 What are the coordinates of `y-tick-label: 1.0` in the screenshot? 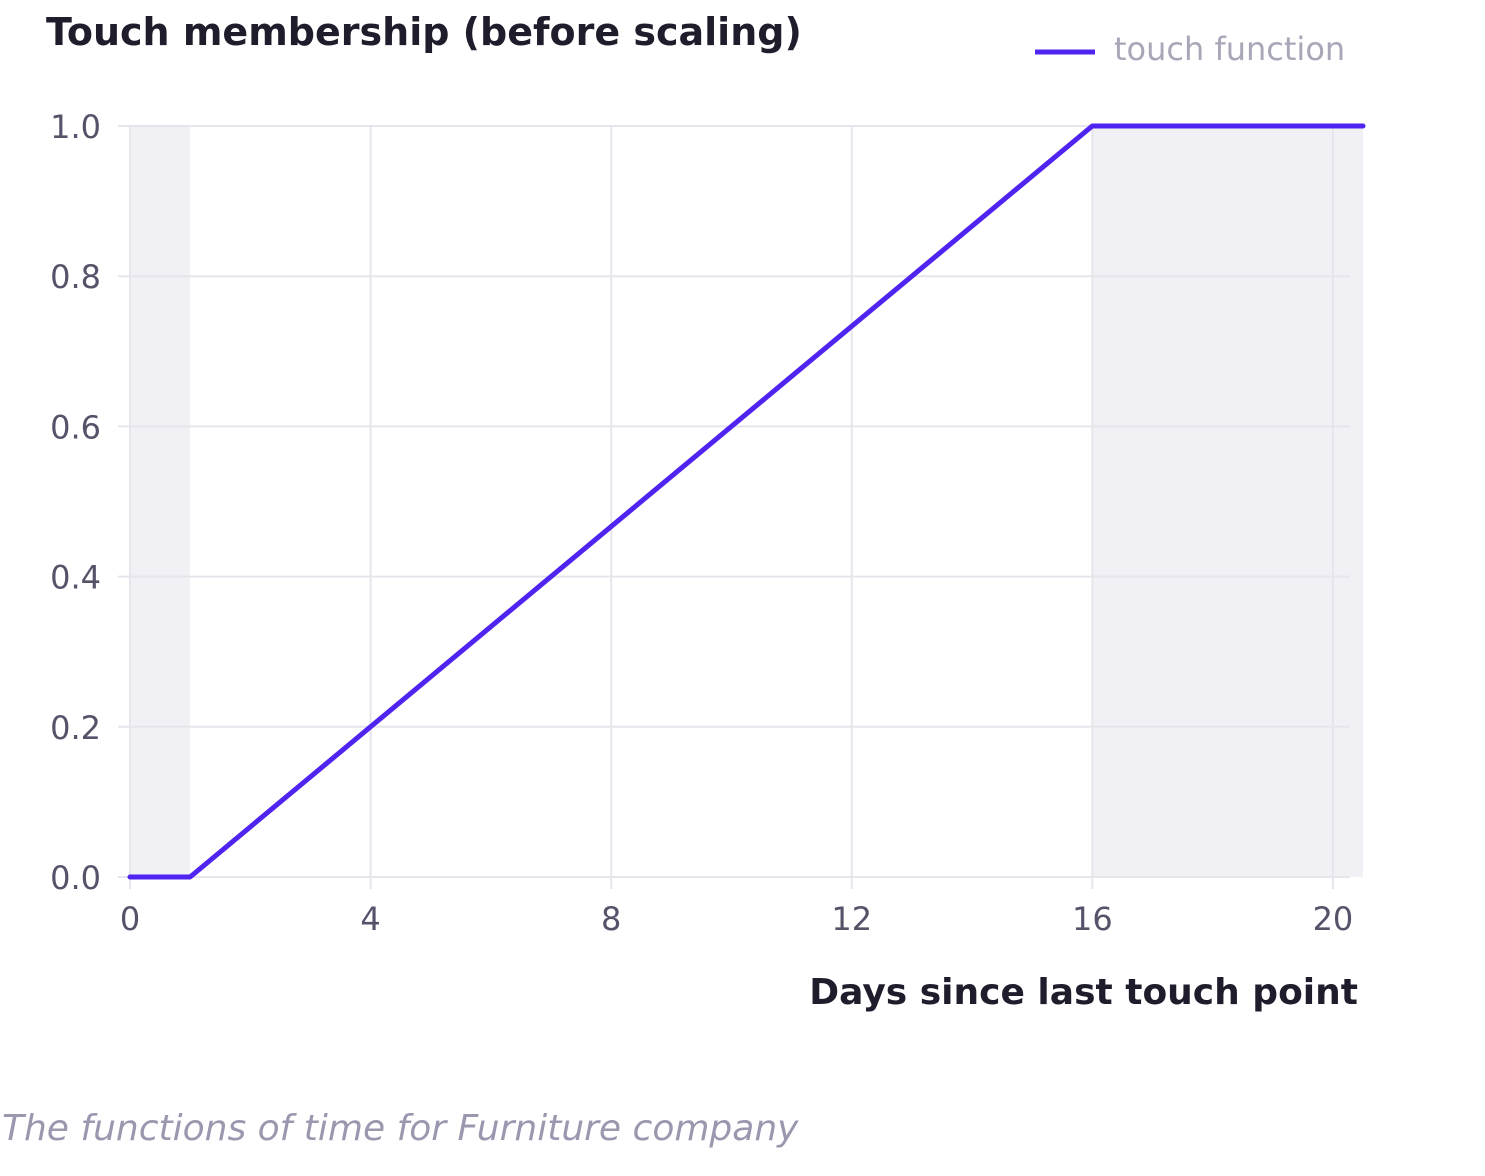 It's located at (75, 127).